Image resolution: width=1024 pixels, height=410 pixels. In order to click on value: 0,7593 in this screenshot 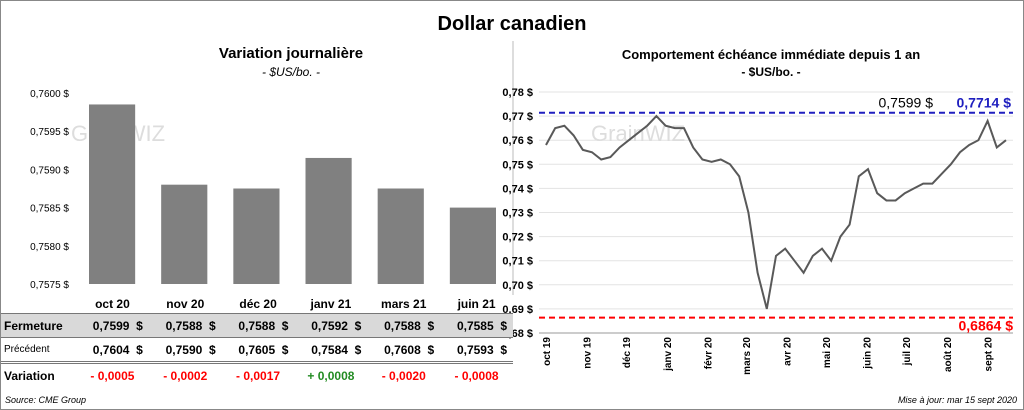, I will do `click(475, 349)`.